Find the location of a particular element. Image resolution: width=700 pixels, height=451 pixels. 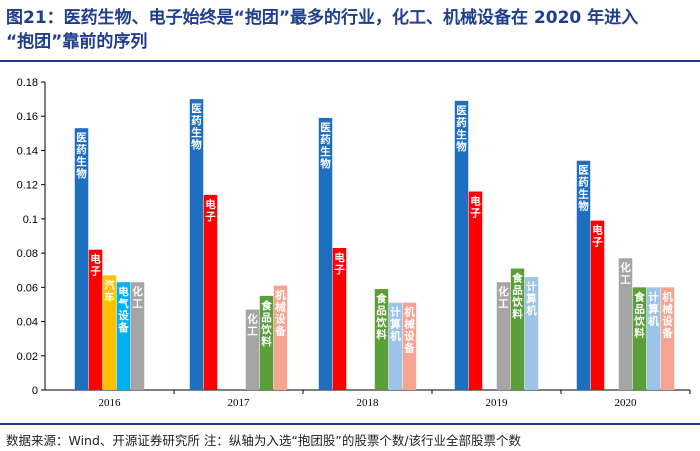

y-tick-label: 0.02 is located at coordinates (27, 357).